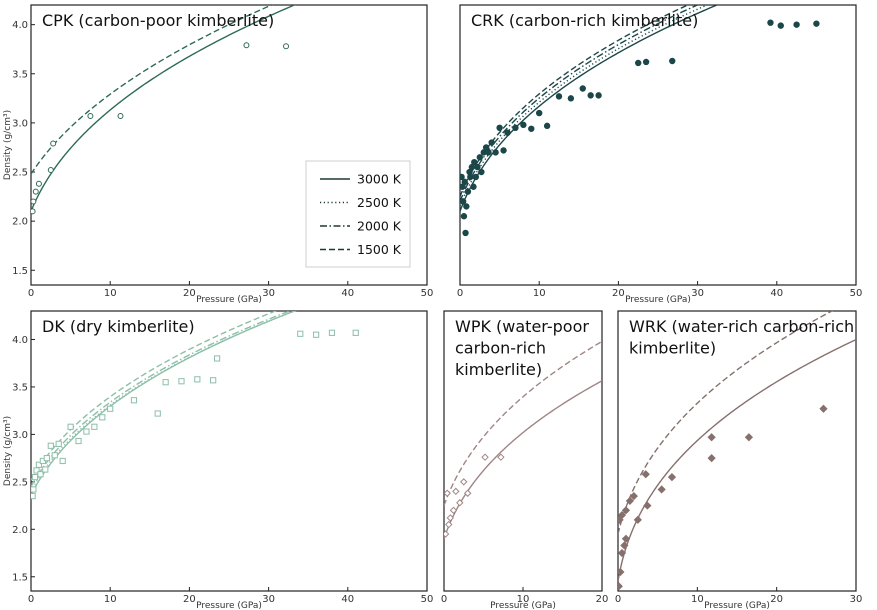 The image size is (877, 610). I want to click on legend-label: 1500 K, so click(379, 249).